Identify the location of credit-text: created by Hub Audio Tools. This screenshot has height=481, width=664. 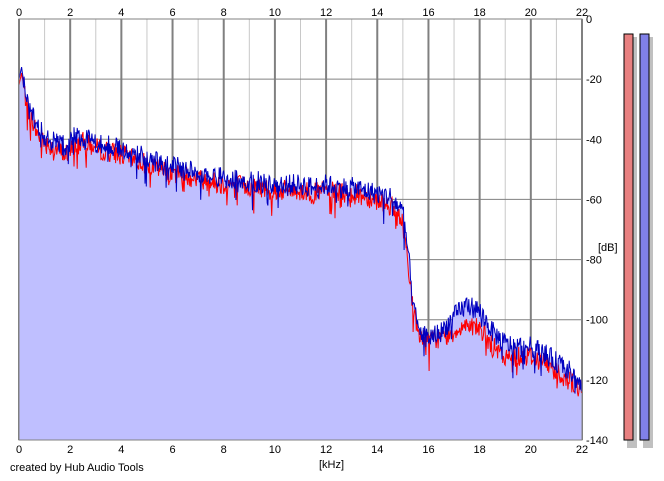
(77, 468).